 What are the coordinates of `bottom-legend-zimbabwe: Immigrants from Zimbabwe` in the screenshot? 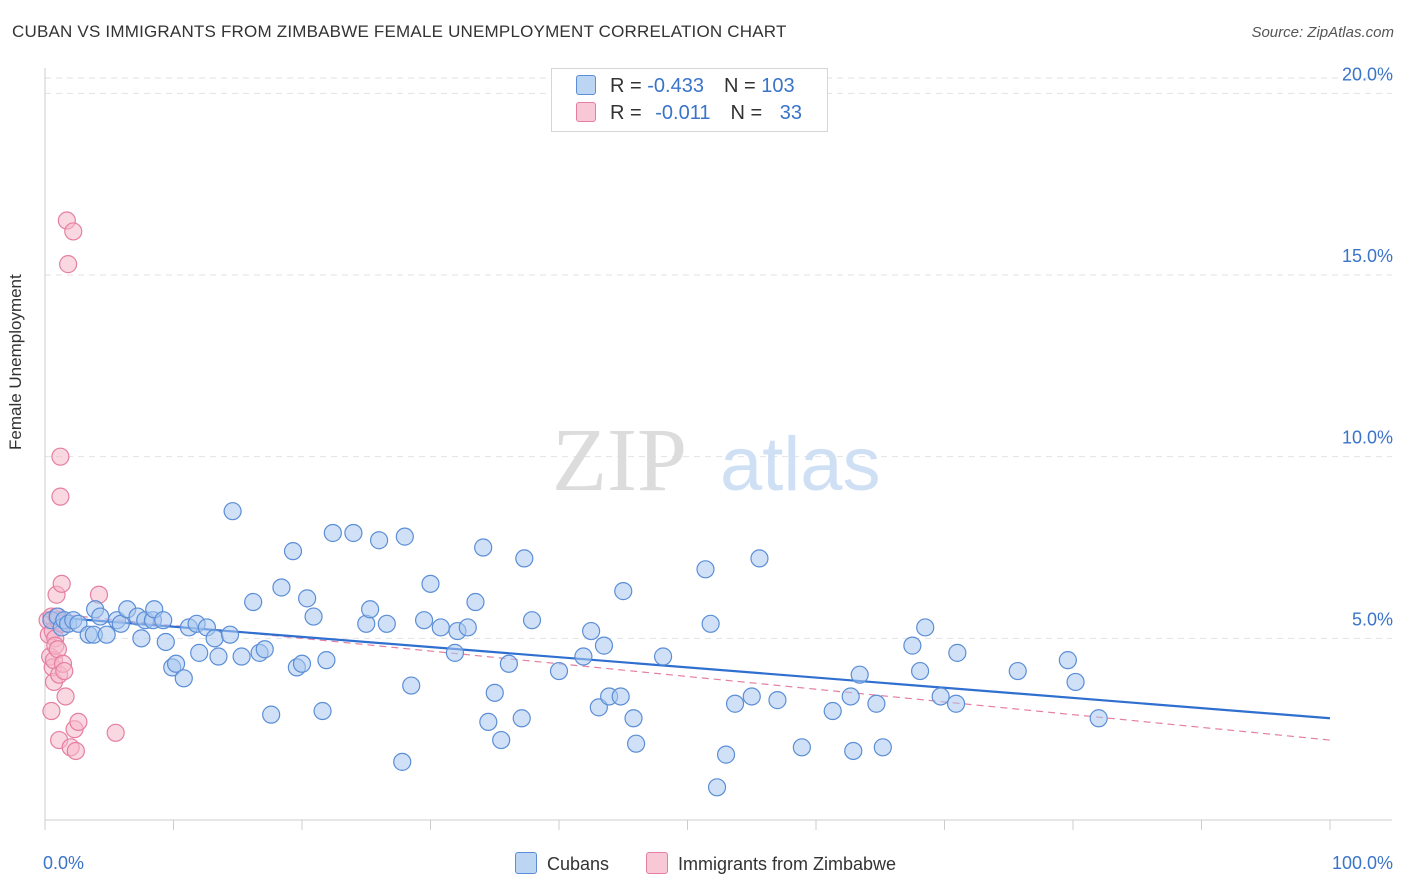 It's located at (771, 863).